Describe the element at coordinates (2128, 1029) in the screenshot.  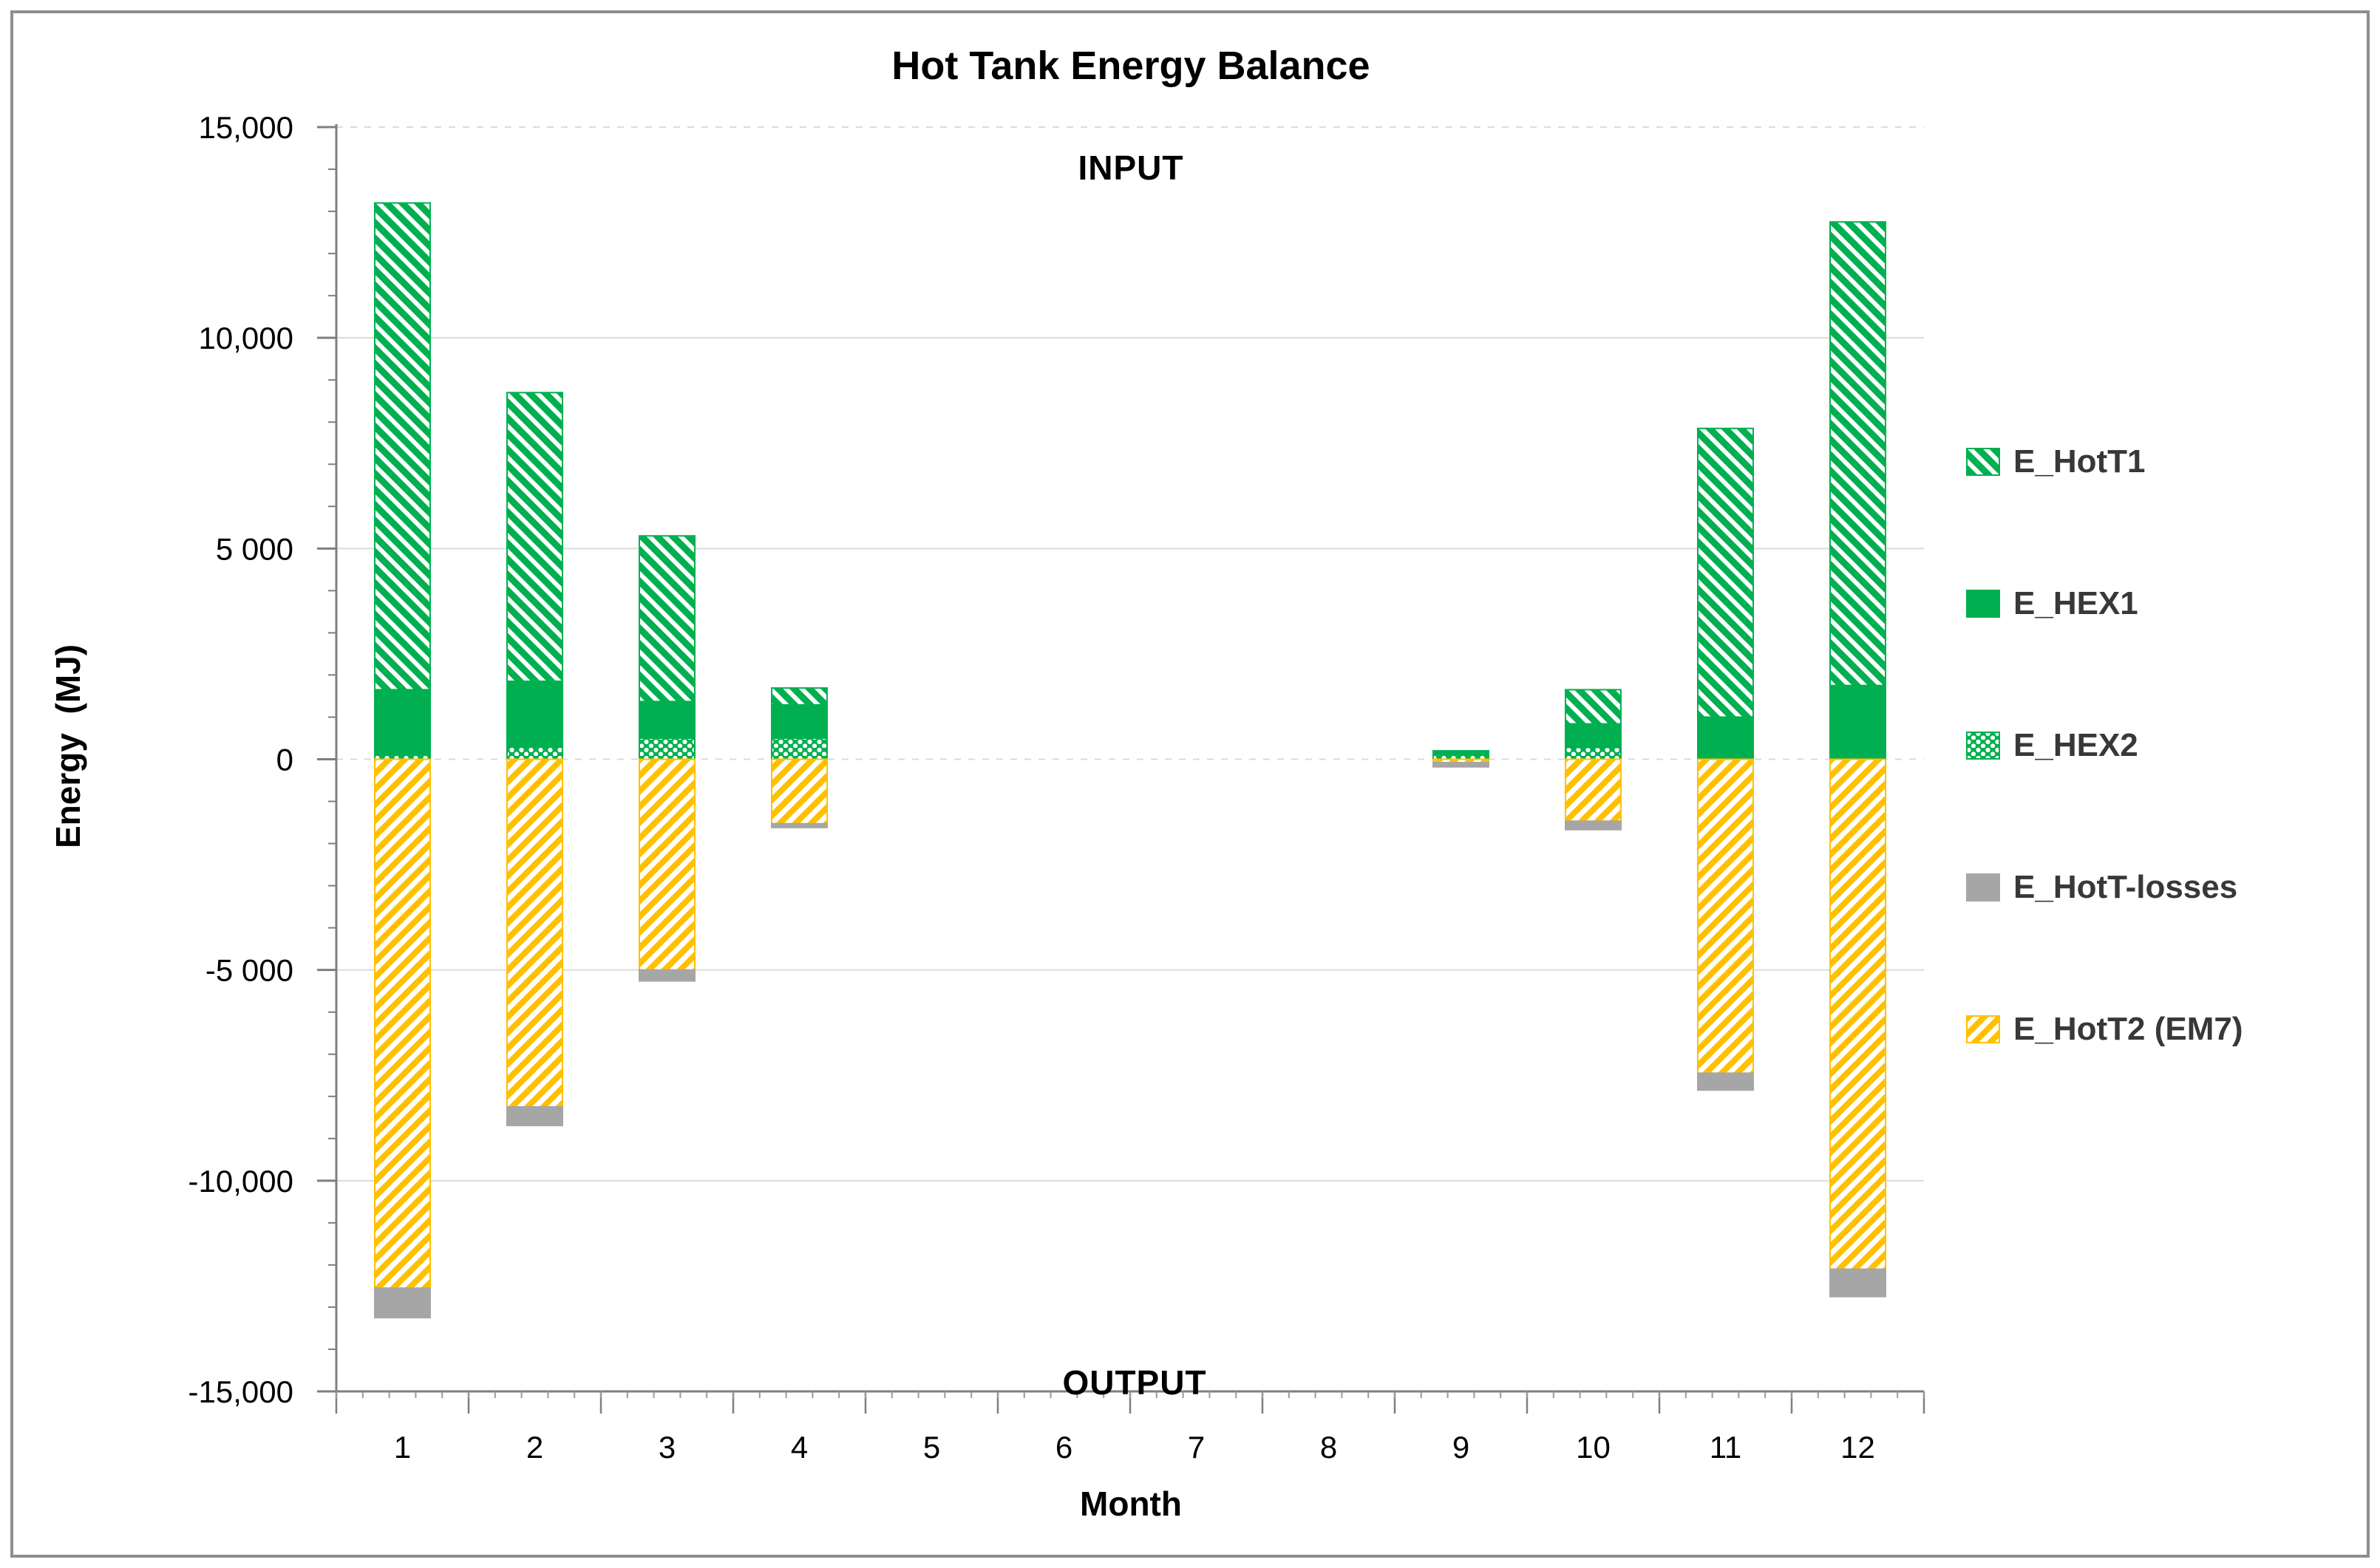
I see `legend-label: E_HotT2 (EM7)` at that location.